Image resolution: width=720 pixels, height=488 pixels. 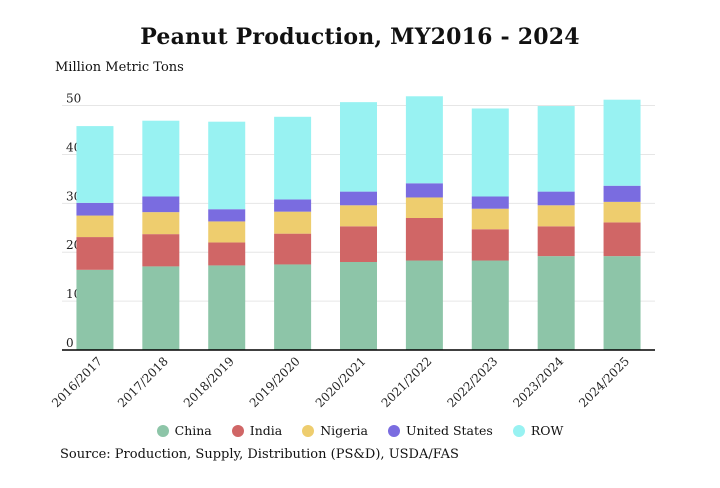 I want to click on legend-label: India, so click(x=266, y=430).